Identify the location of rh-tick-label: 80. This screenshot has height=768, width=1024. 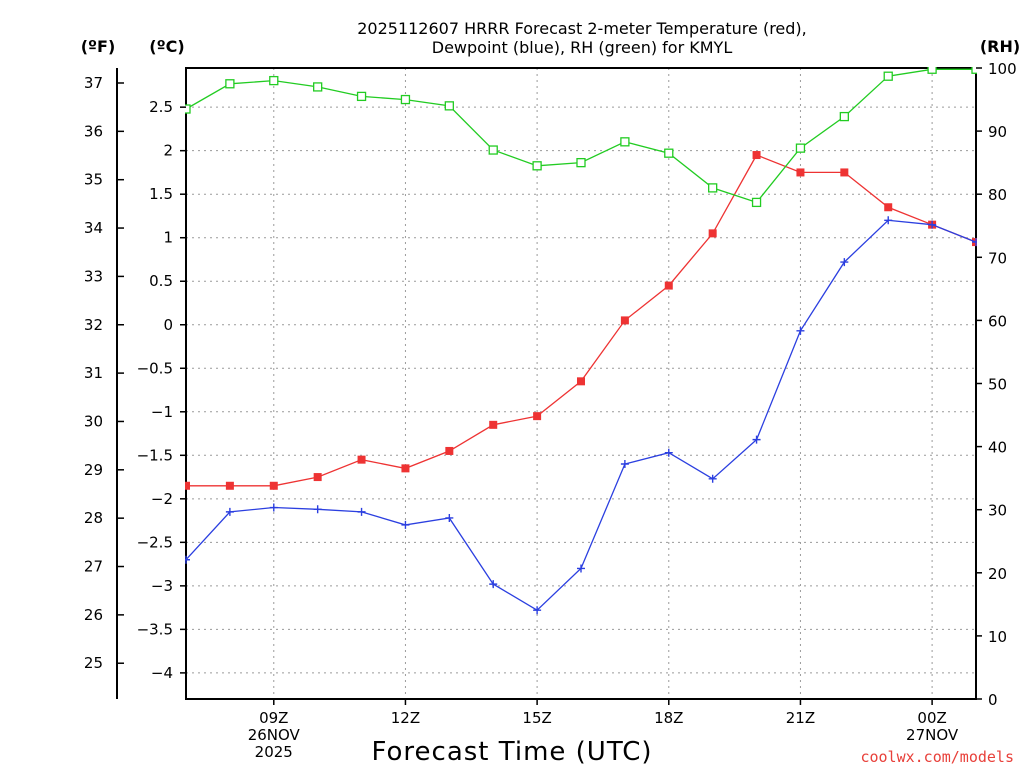
(997, 195).